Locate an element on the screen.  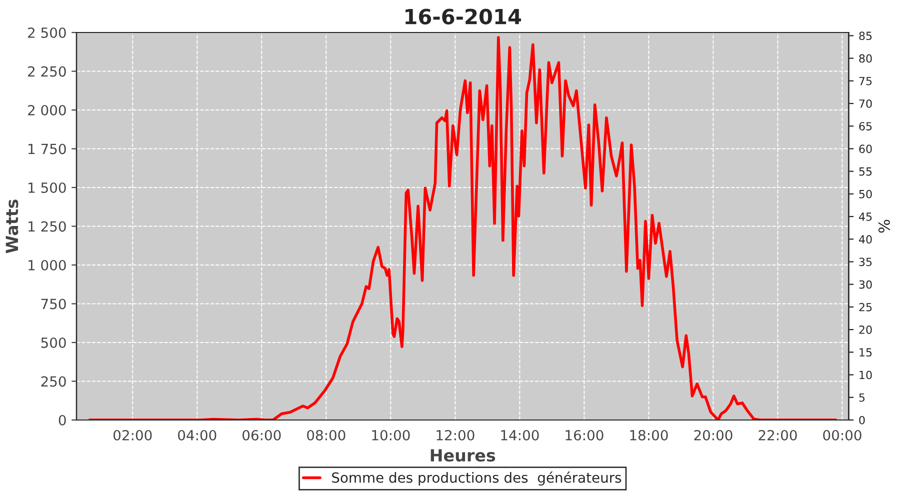
chart-title: 16-6-2014 is located at coordinates (464, 16).